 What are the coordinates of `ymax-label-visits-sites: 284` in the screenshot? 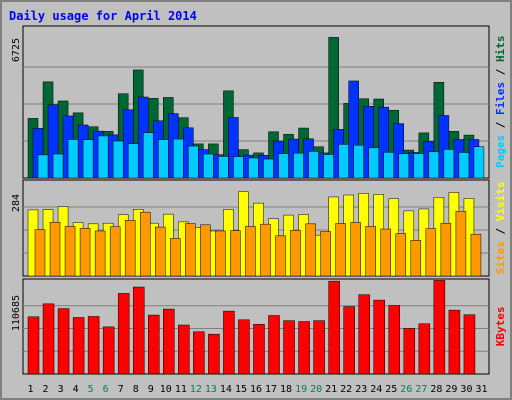 It's located at (16, 203).